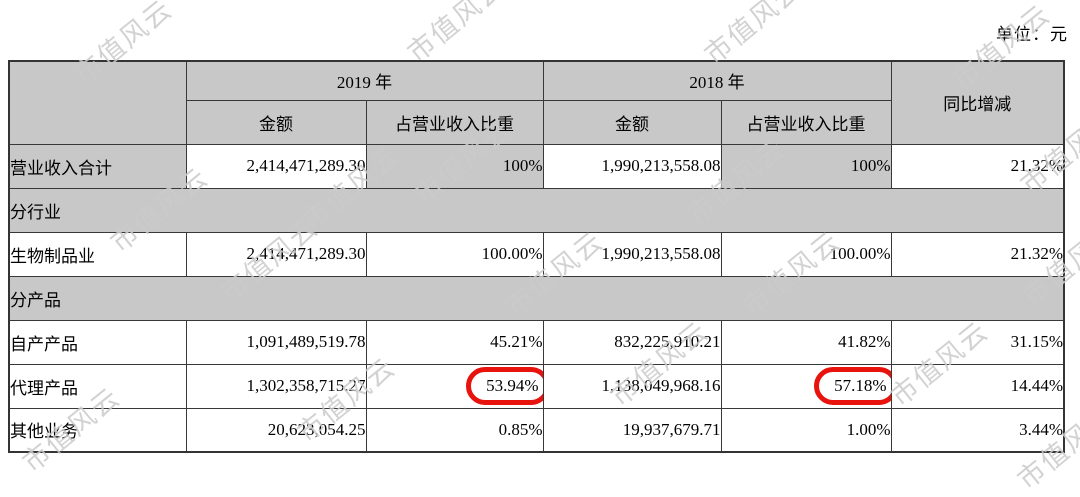 The image size is (1080, 497). What do you see at coordinates (632, 342) in the screenshot?
I see `cell-self-amount-2018: 832,225,910.21` at bounding box center [632, 342].